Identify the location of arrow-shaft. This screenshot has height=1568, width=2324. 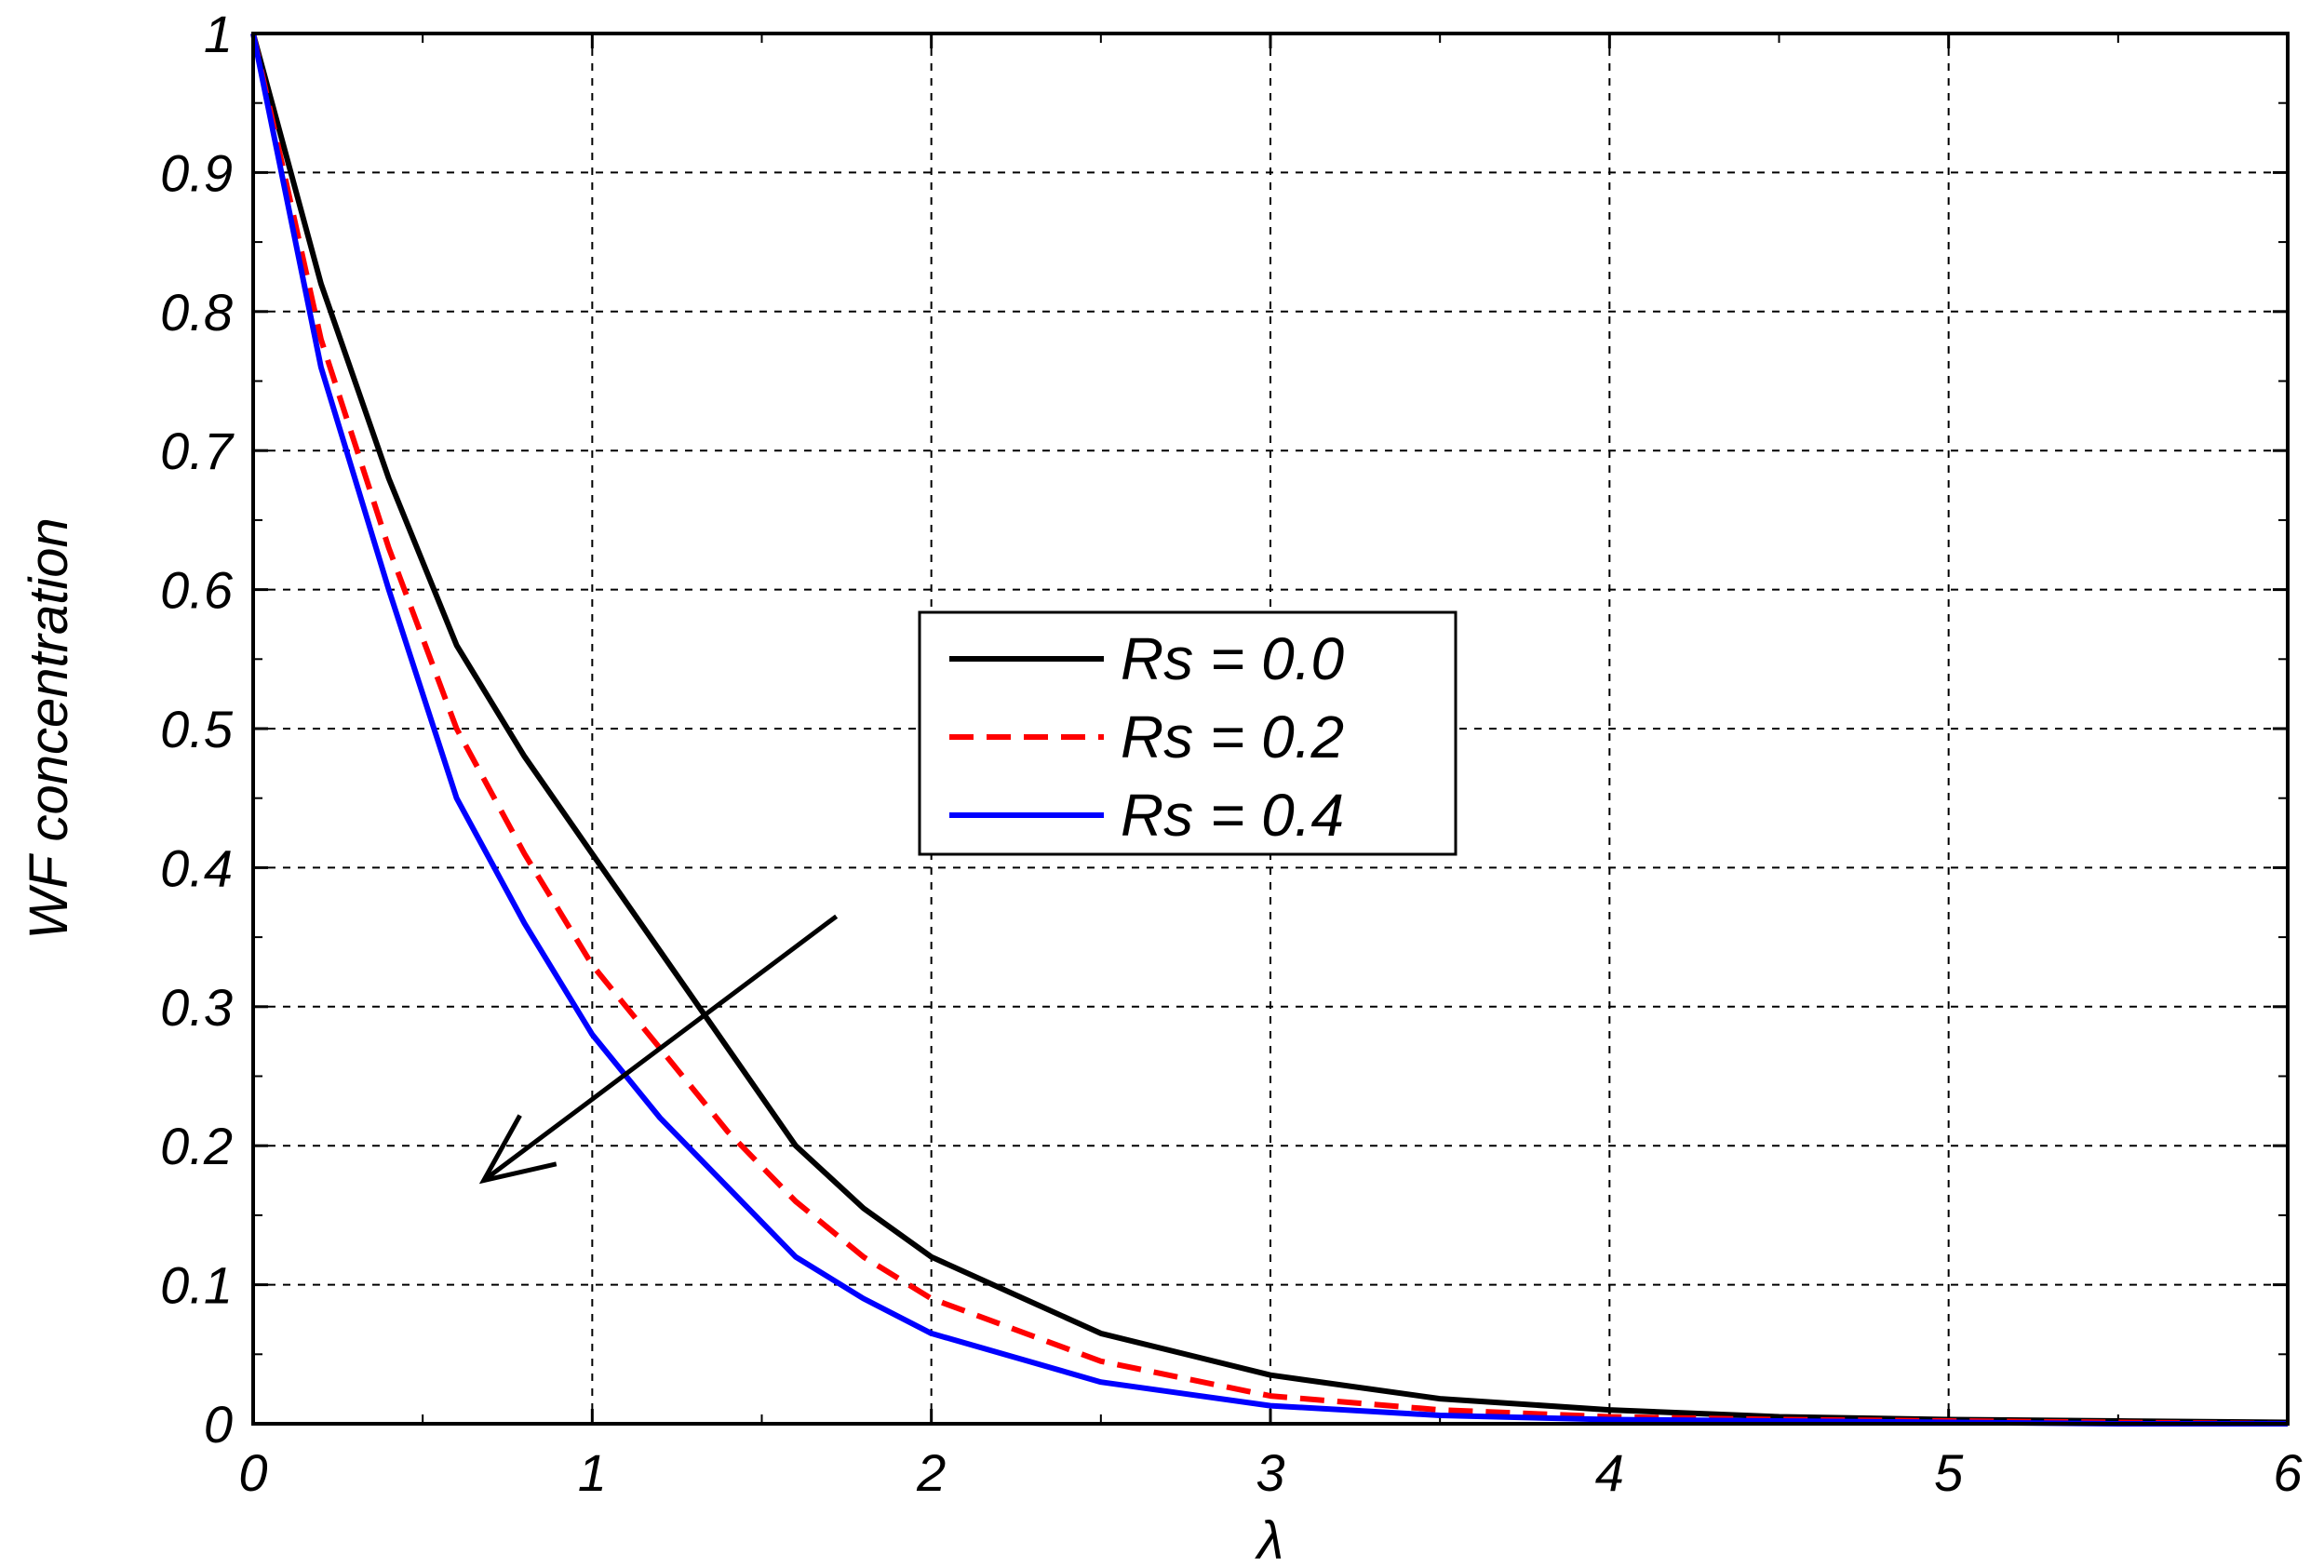
(660, 1048).